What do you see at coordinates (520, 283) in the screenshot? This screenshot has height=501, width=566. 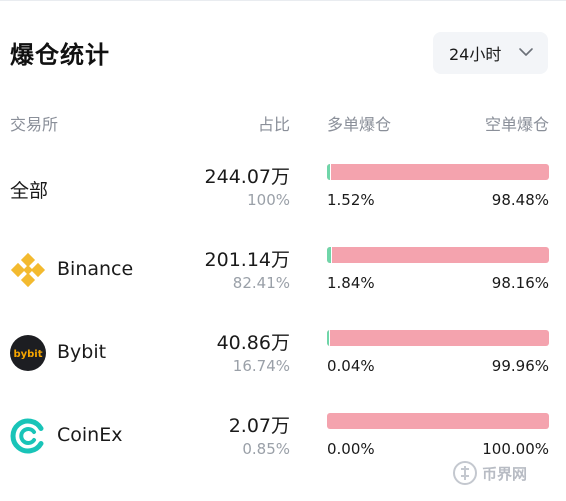 I see `short-percent: 98.16%` at bounding box center [520, 283].